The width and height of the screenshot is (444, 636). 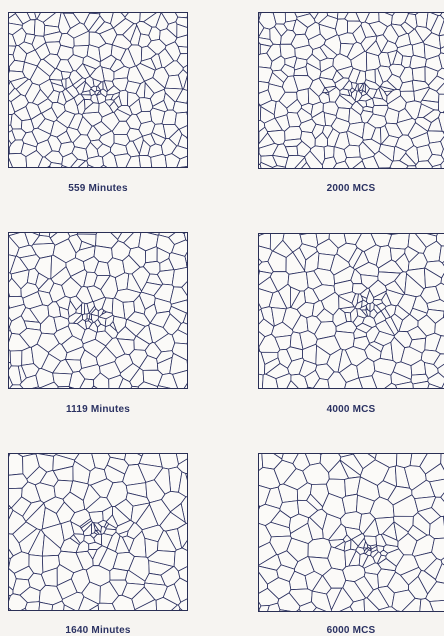 I want to click on grain-simulation-2000-mcs, so click(x=351, y=90).